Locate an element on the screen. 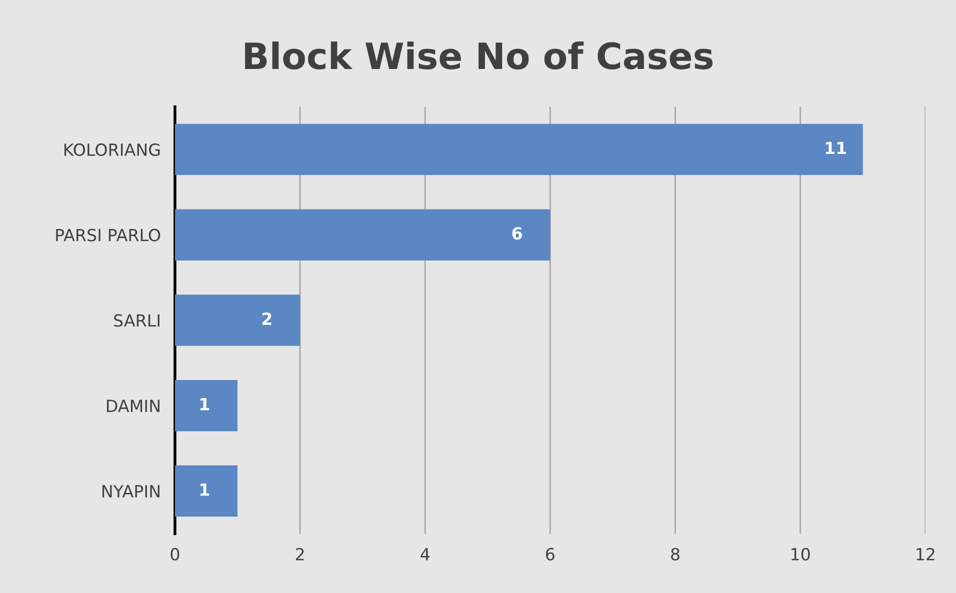 The width and height of the screenshot is (956, 593). data-label: 11 is located at coordinates (836, 148).